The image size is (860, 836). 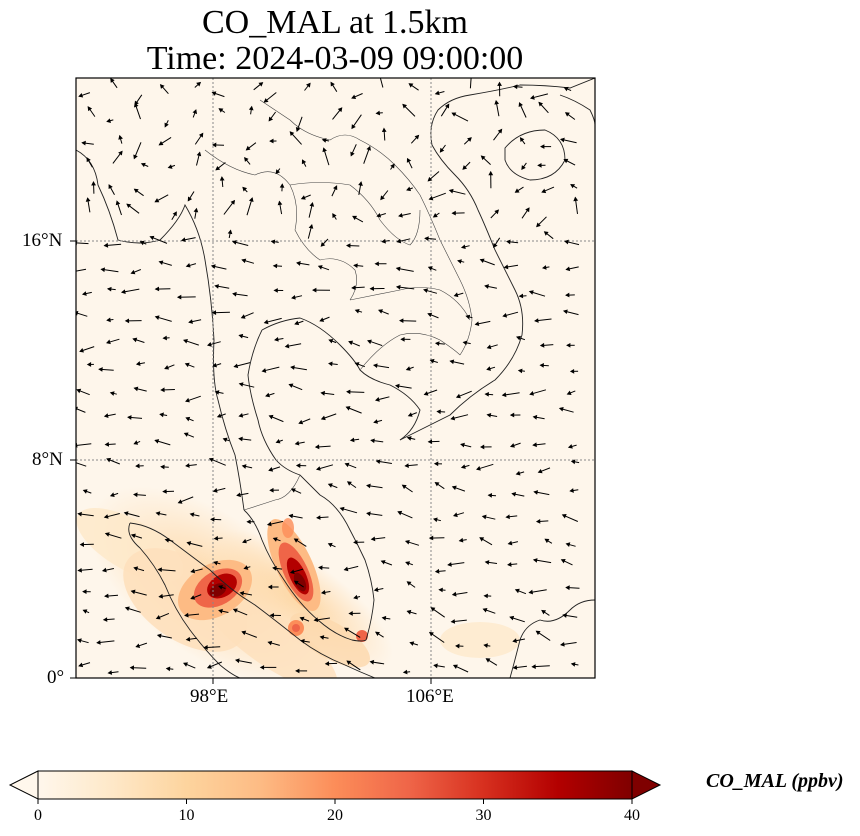 I want to click on colorbar-tick-20: 20, so click(x=335, y=815).